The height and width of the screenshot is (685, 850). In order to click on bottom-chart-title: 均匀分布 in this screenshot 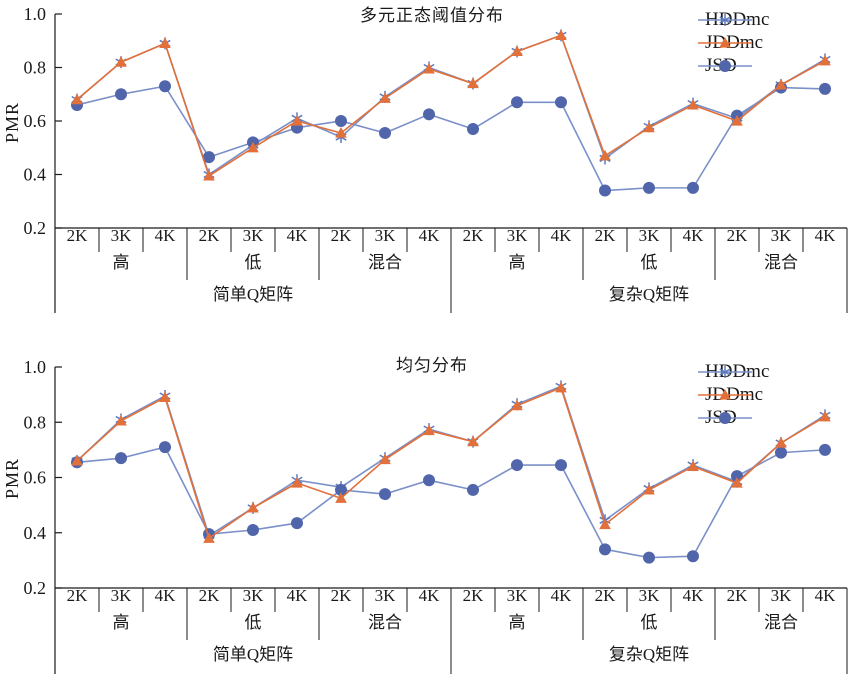, I will do `click(432, 365)`.